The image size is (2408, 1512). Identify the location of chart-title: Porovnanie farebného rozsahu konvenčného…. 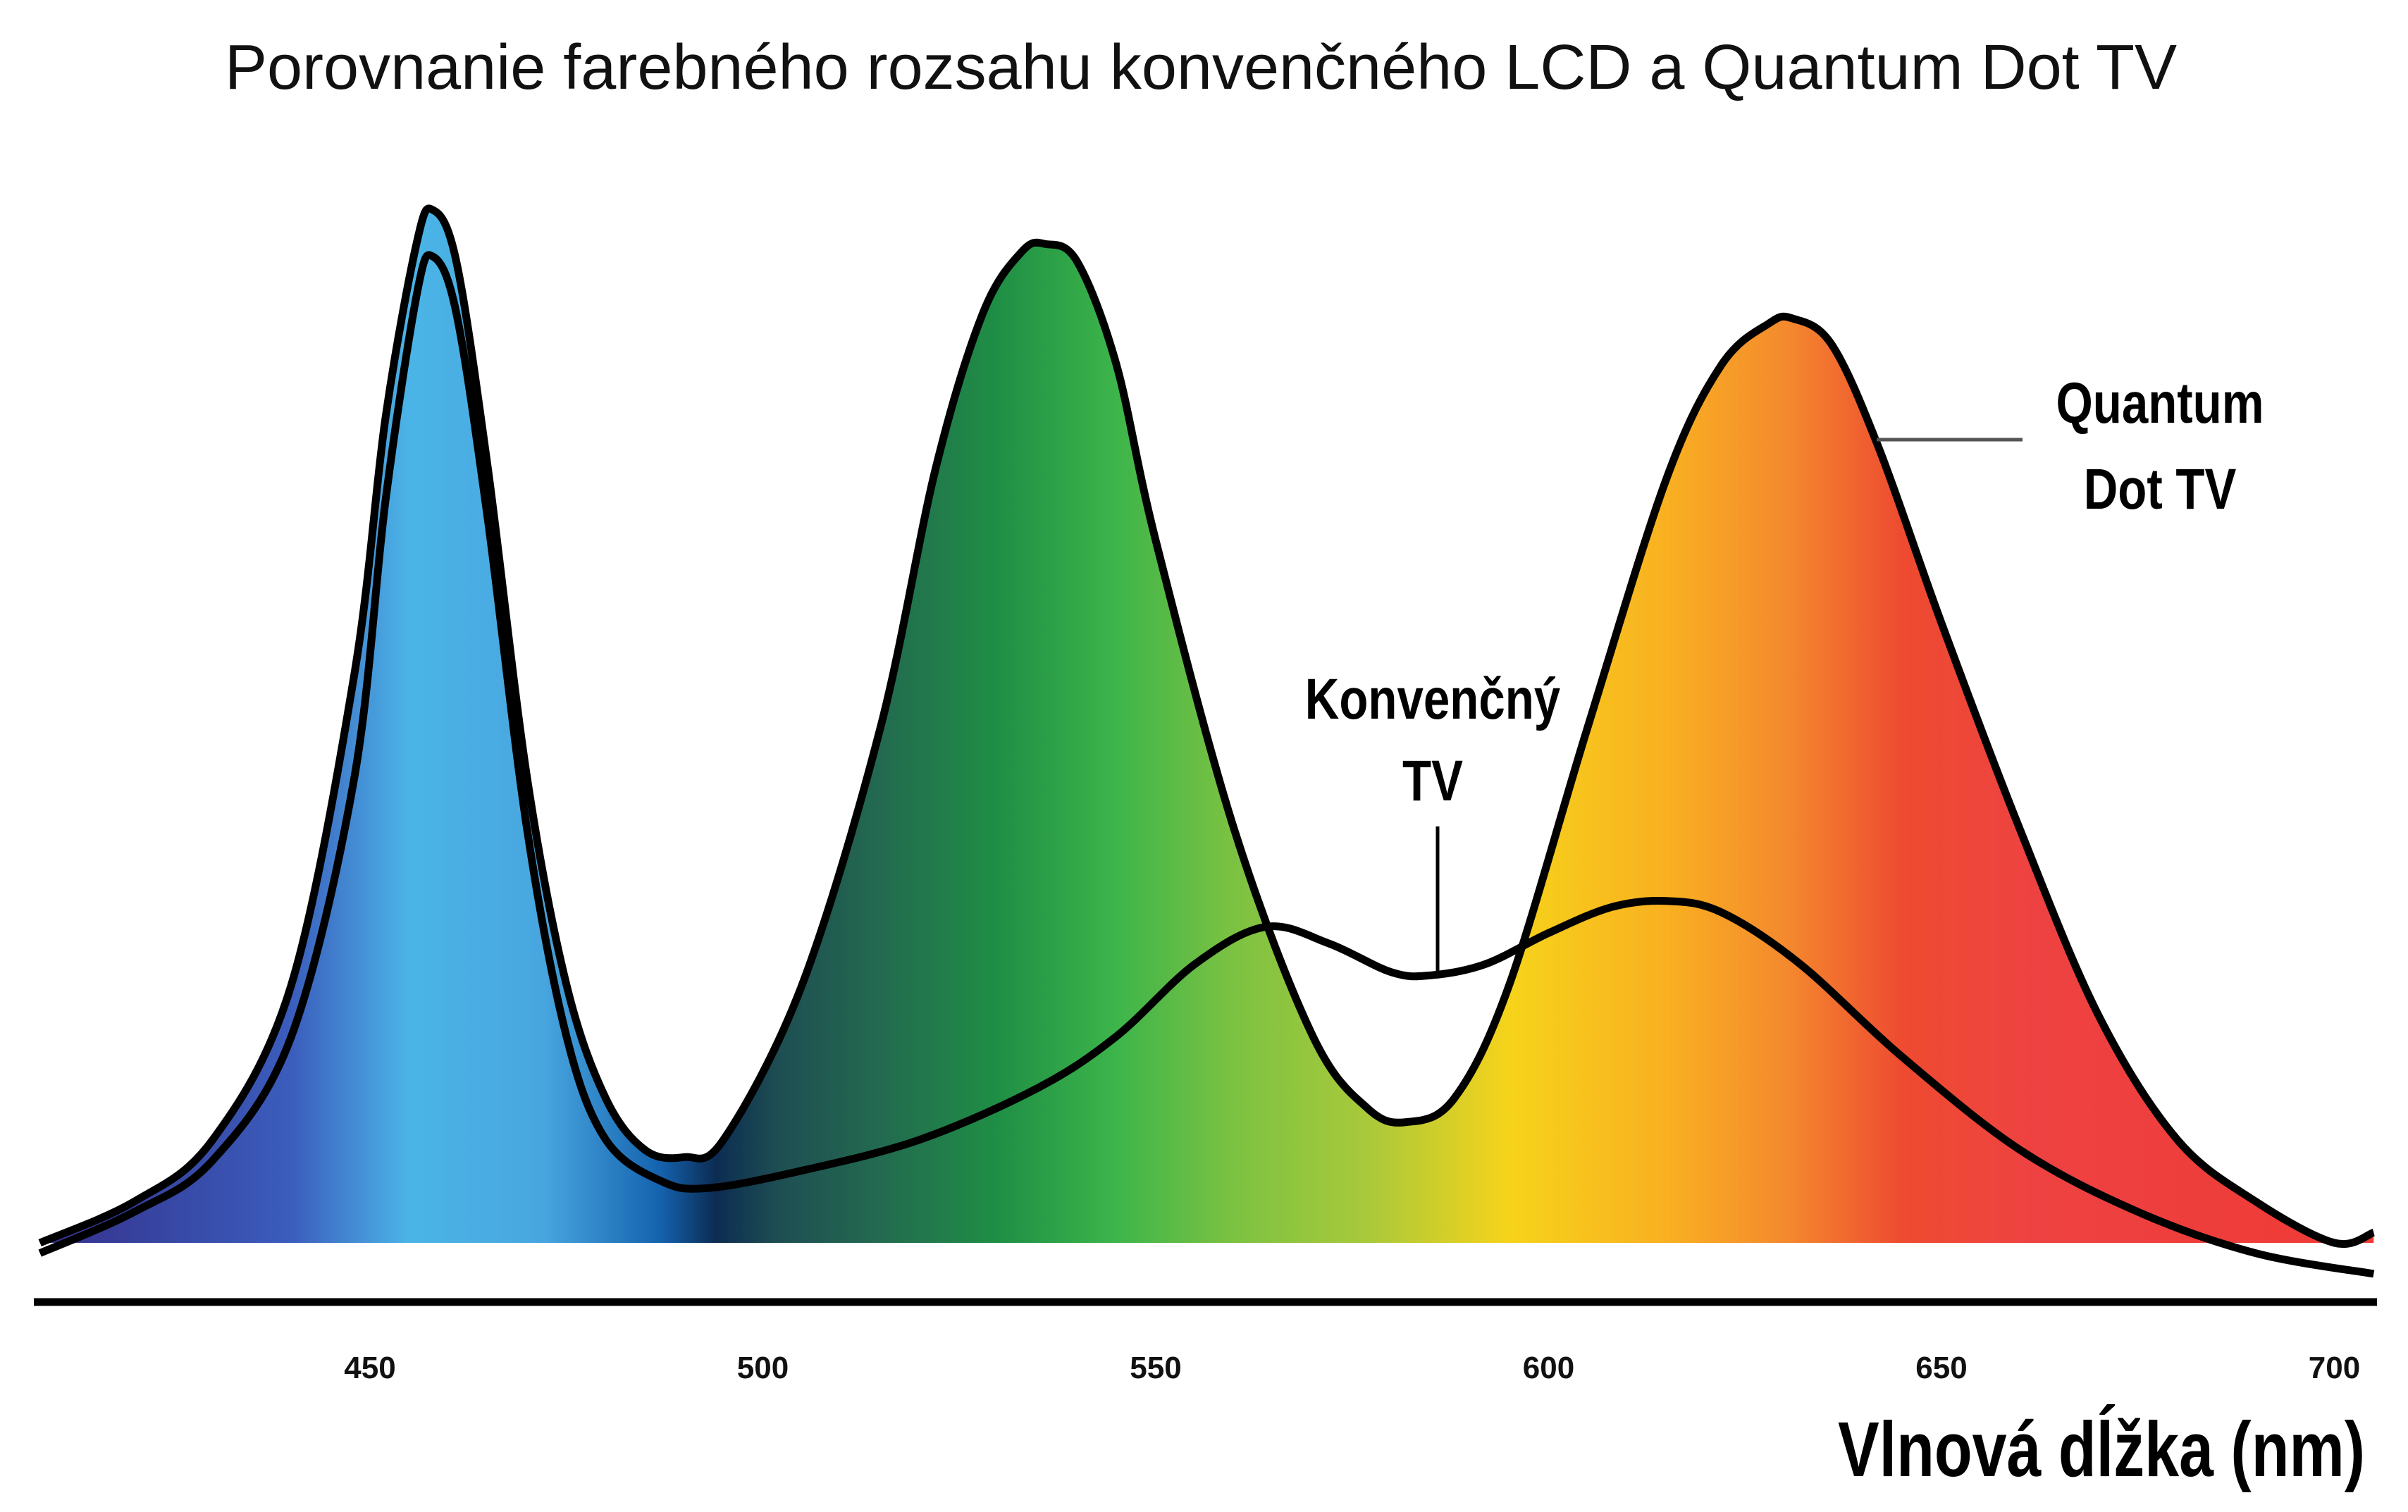
(1201, 67).